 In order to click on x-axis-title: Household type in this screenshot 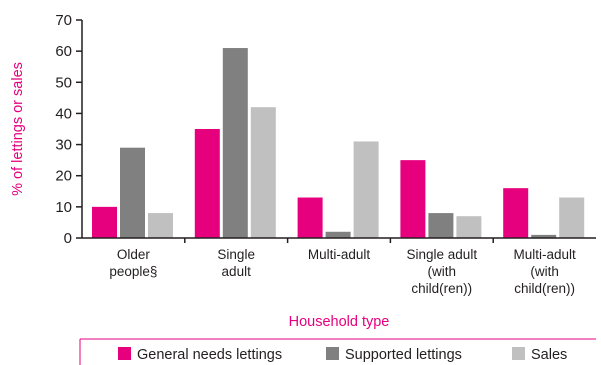, I will do `click(339, 322)`.